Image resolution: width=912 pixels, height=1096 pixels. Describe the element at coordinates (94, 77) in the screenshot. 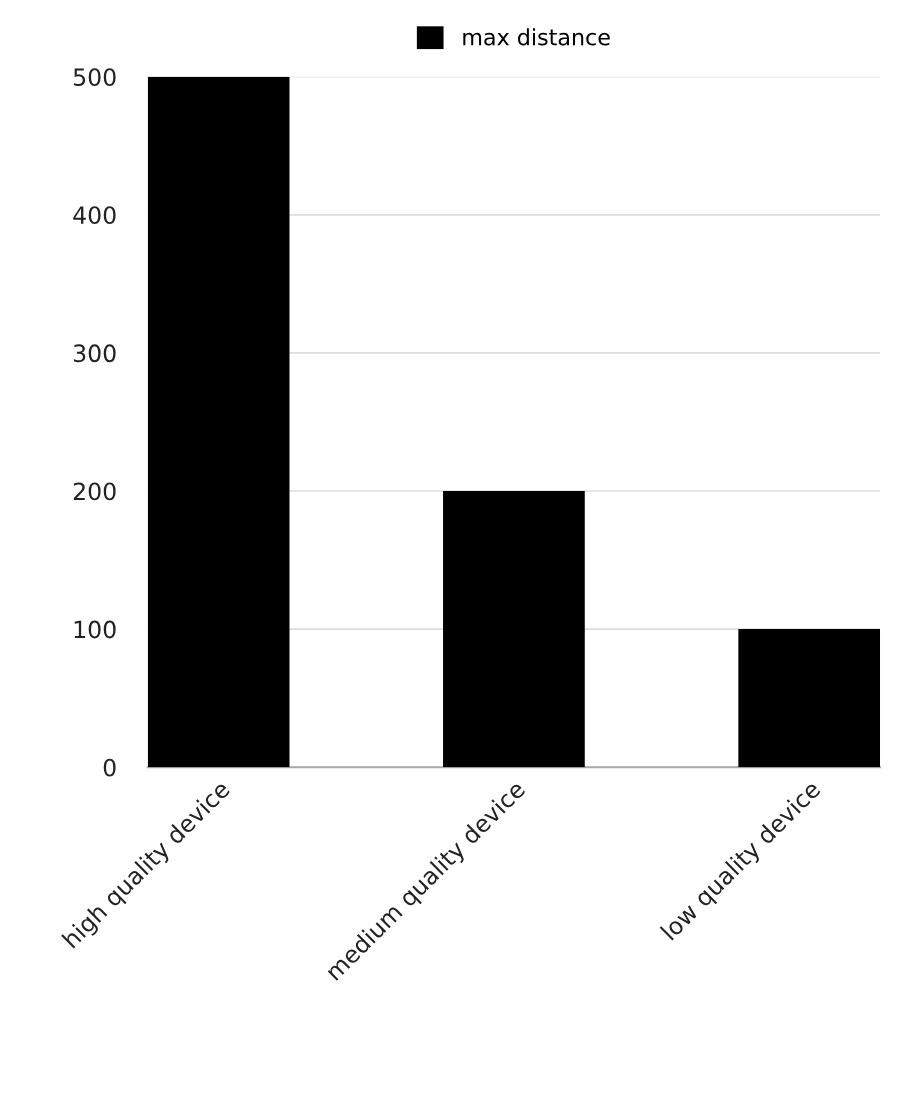

I see `y-tick-label: 500` at that location.